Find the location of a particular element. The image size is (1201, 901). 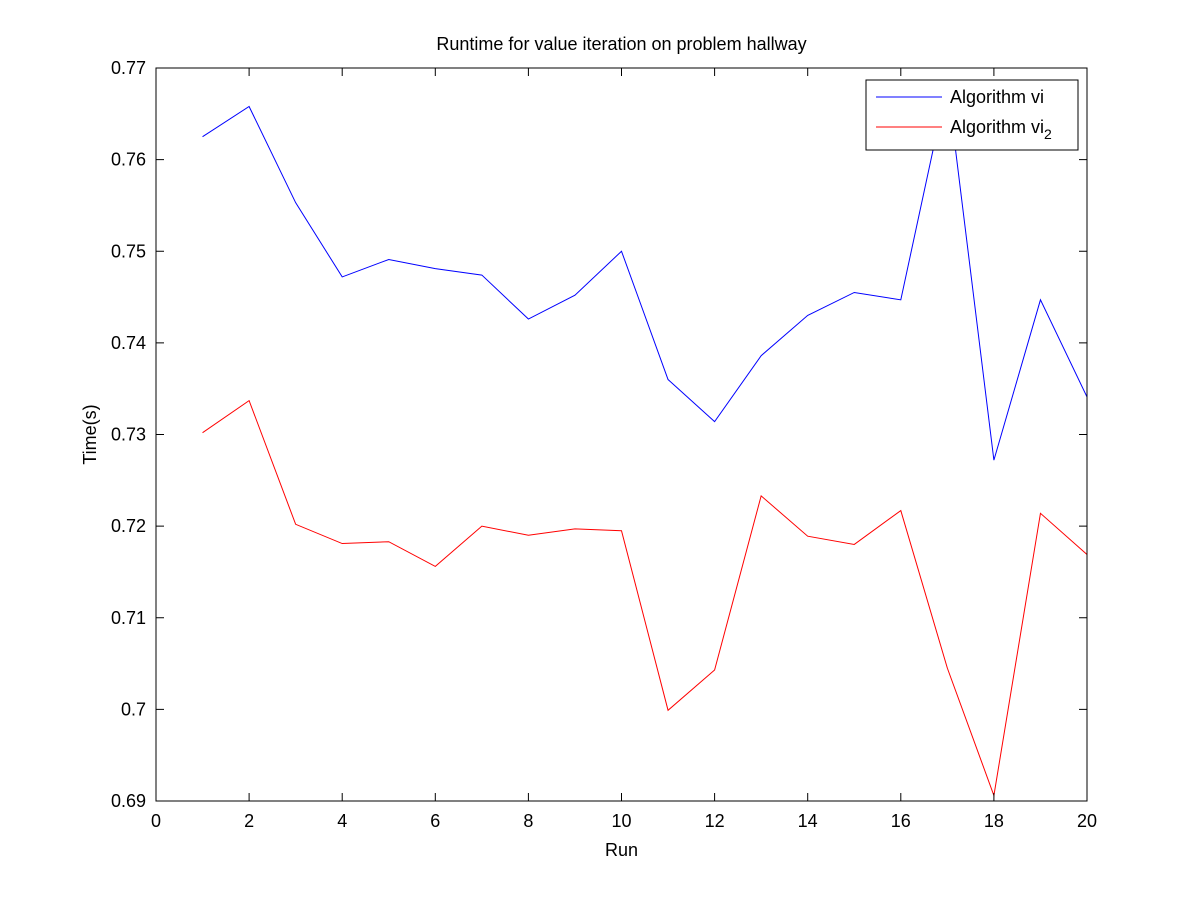

x-tick-label: 6 is located at coordinates (435, 821).